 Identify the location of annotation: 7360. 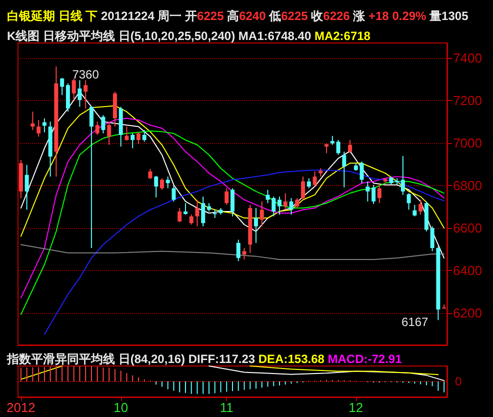
(86, 74).